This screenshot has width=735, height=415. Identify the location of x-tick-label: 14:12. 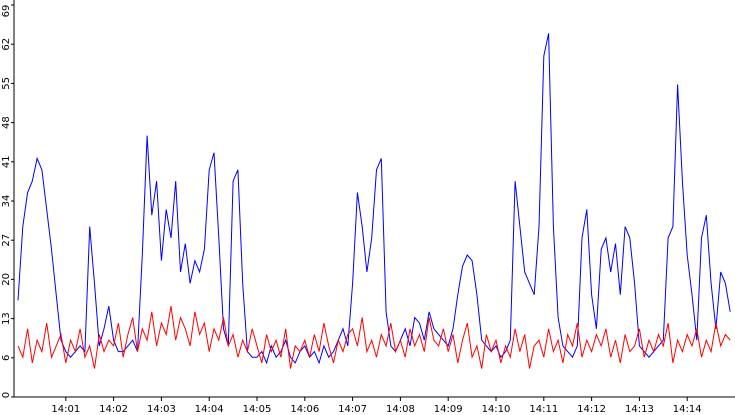
(591, 409).